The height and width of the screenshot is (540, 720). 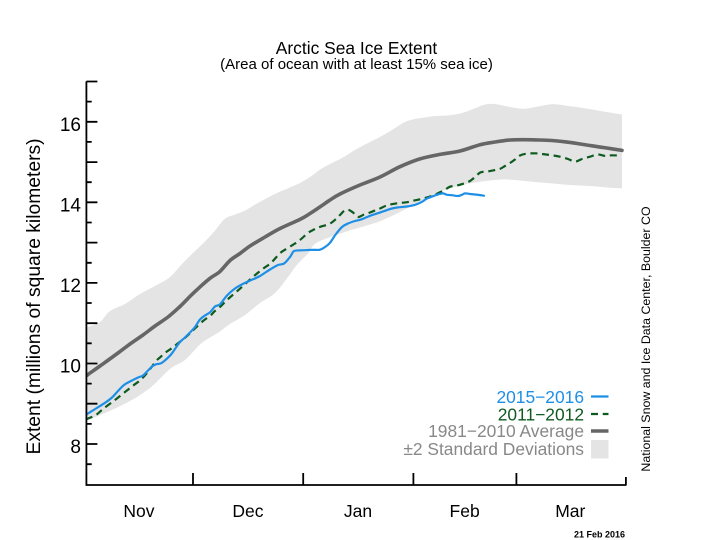 I want to click on svg-text: Feb, so click(x=465, y=511).